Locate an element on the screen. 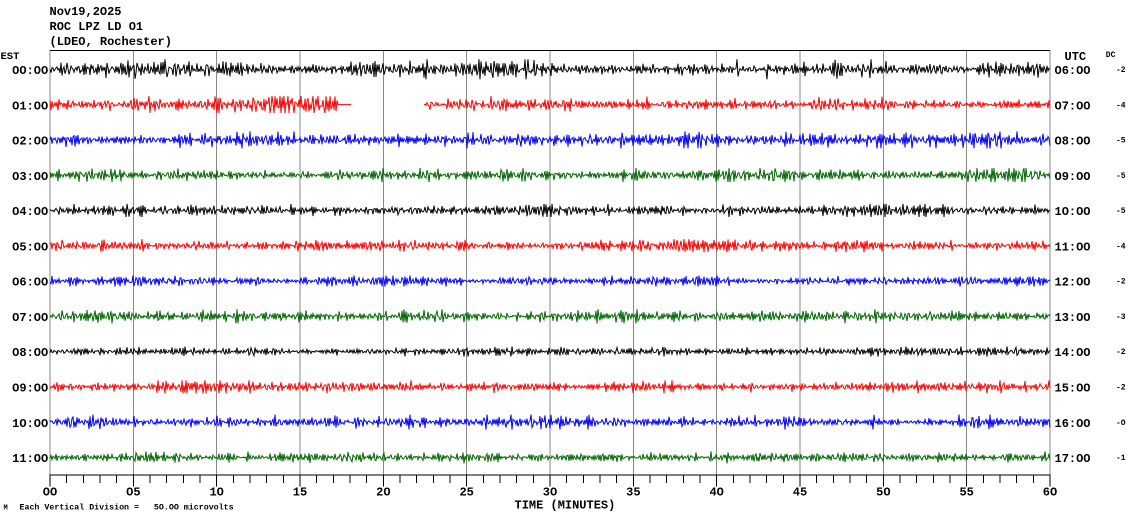 The width and height of the screenshot is (1130, 519). svg-text: 13:OO is located at coordinates (1073, 318).